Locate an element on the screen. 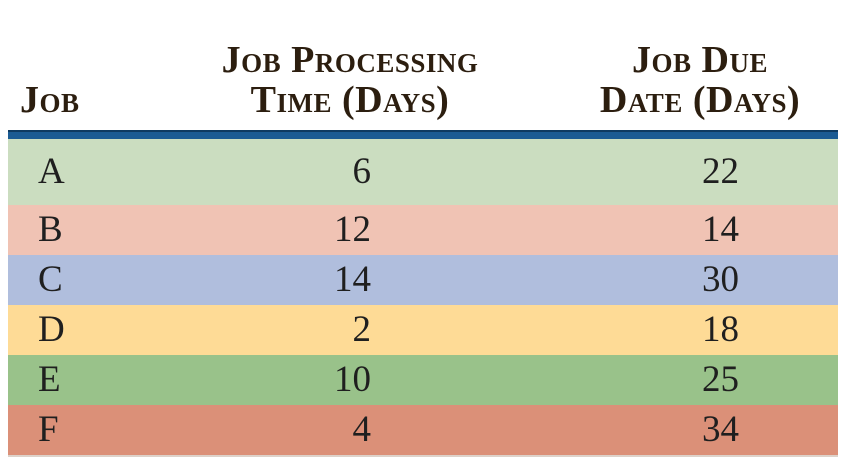 The width and height of the screenshot is (844, 468). table-row: B 12 14 is located at coordinates (423, 230).